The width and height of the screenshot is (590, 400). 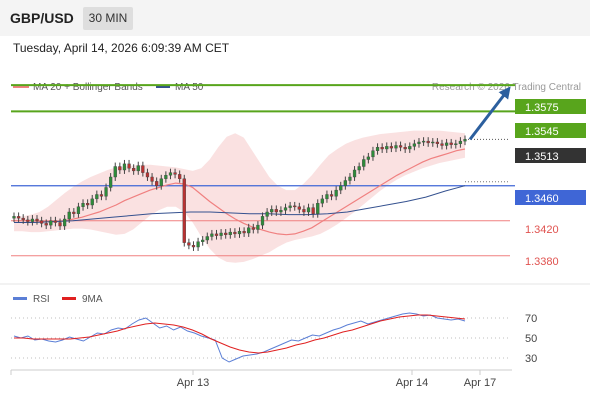 I want to click on rsi-lines, so click(x=239, y=337).